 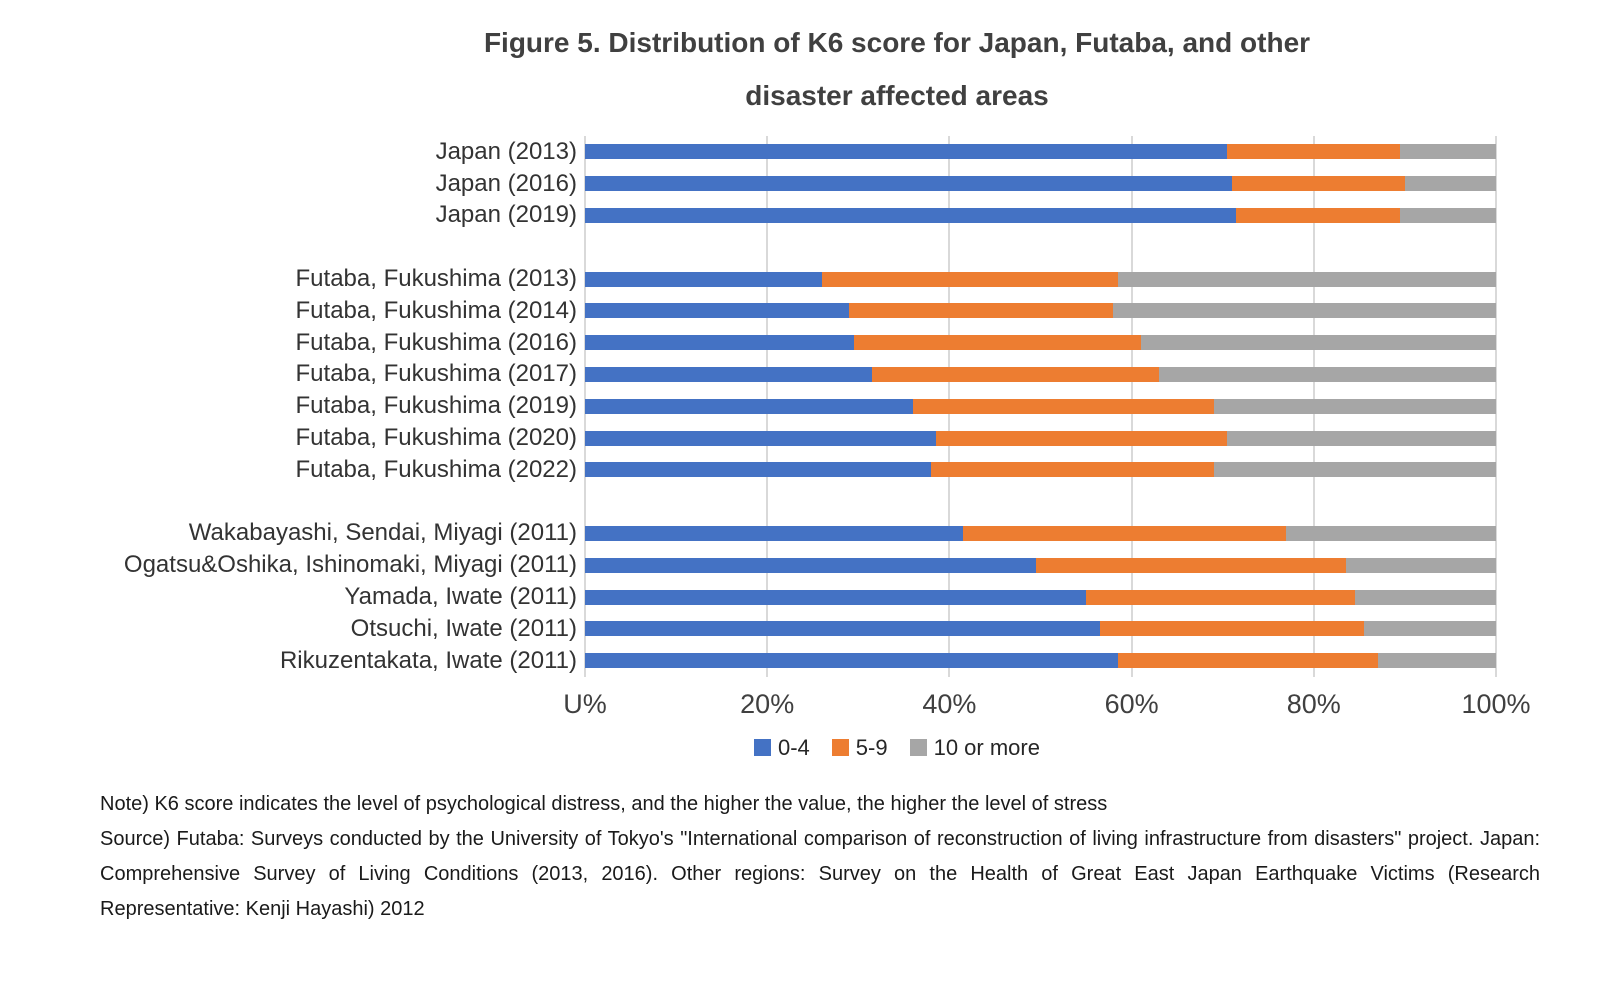 I want to click on bar-row: Rikuzentakata, Iwate (2011), so click(x=802, y=661).